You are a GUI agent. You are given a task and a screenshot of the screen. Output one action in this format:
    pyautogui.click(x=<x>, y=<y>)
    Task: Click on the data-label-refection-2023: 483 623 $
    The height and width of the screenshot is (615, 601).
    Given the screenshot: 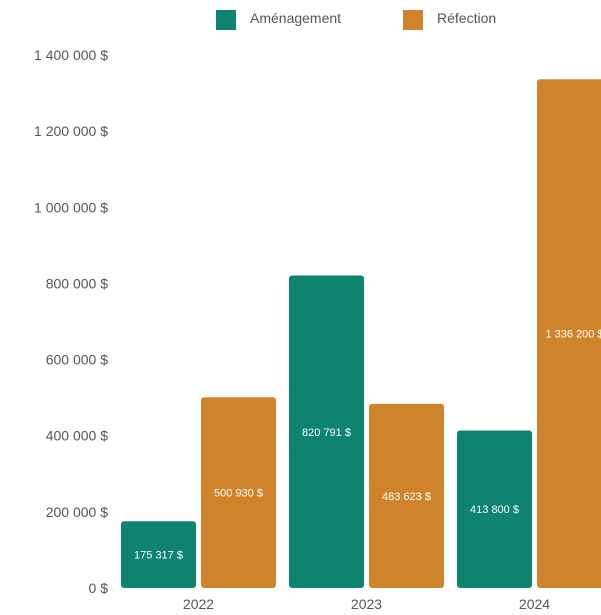 What is the action you would take?
    pyautogui.click(x=406, y=497)
    